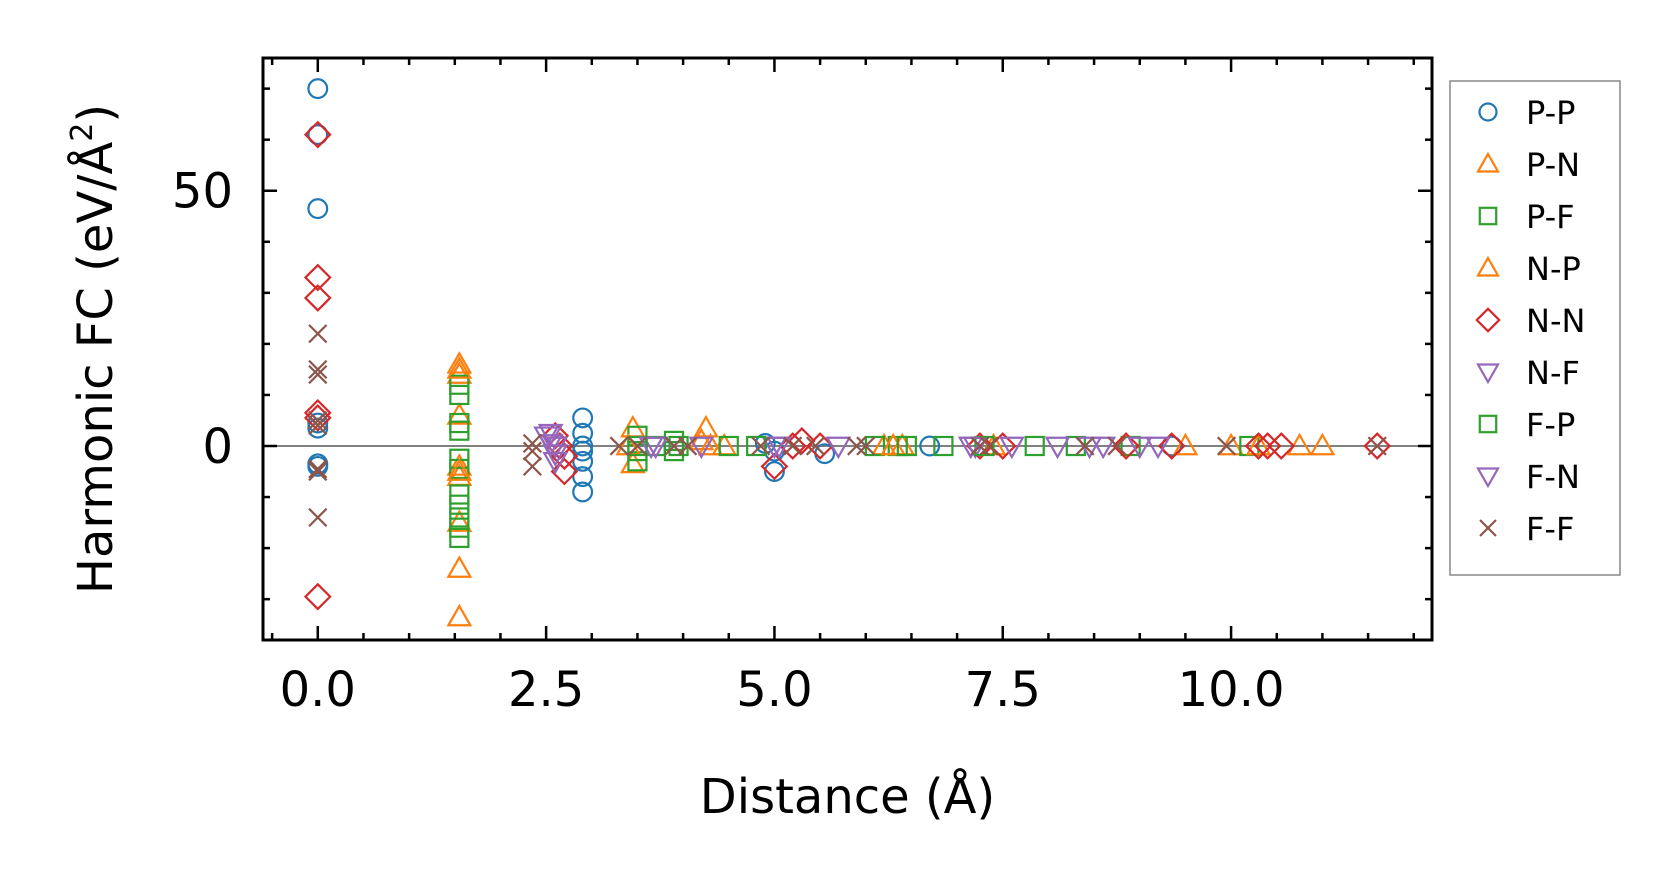 The width and height of the screenshot is (1675, 883). I want to click on legend-entry: N-F, so click(1528, 373).